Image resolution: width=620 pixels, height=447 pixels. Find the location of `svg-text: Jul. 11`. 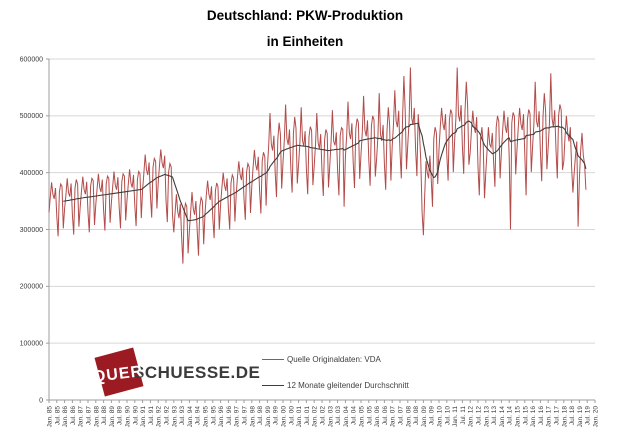

svg-text: Jul. 11 is located at coordinates (463, 415).